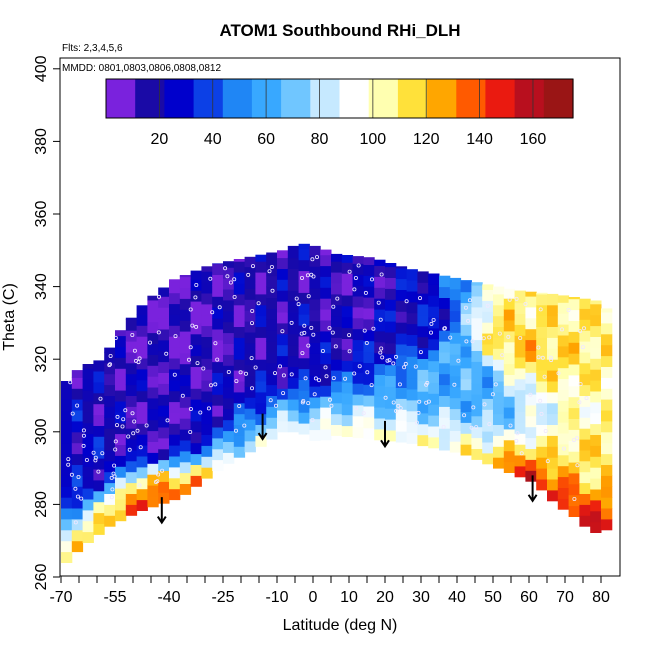 The width and height of the screenshot is (650, 650). Describe the element at coordinates (601, 597) in the screenshot. I see `x-tick-label: 80` at that location.